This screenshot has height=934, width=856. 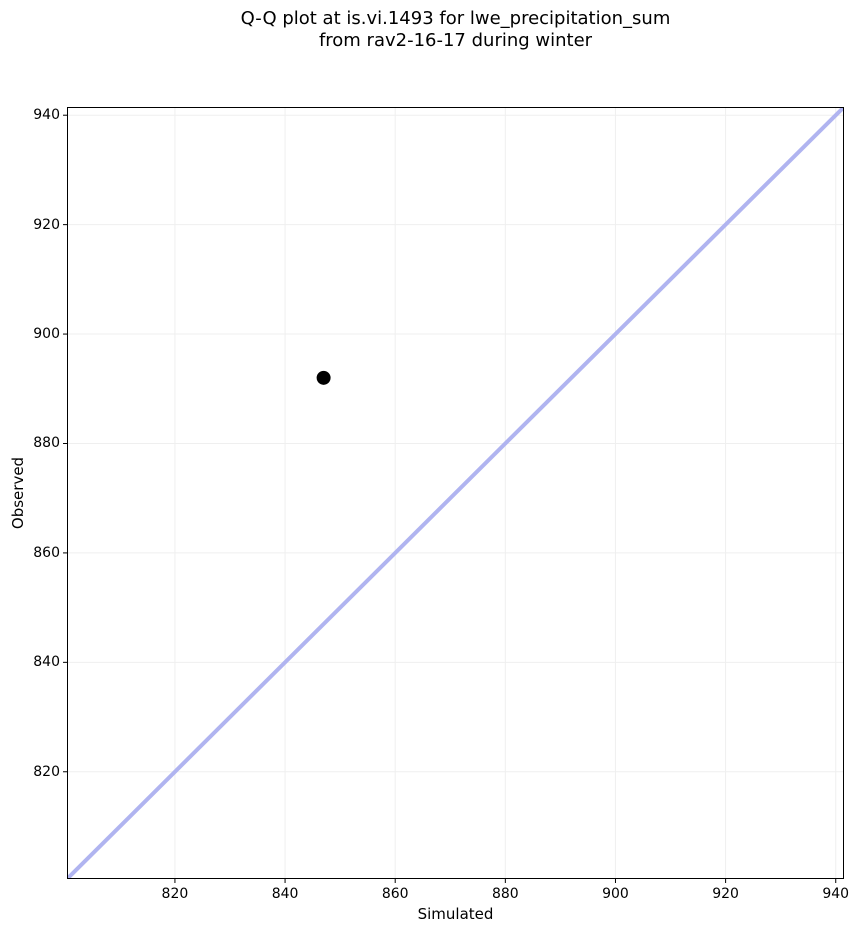 I want to click on x-tick-label: 820, so click(x=175, y=894).